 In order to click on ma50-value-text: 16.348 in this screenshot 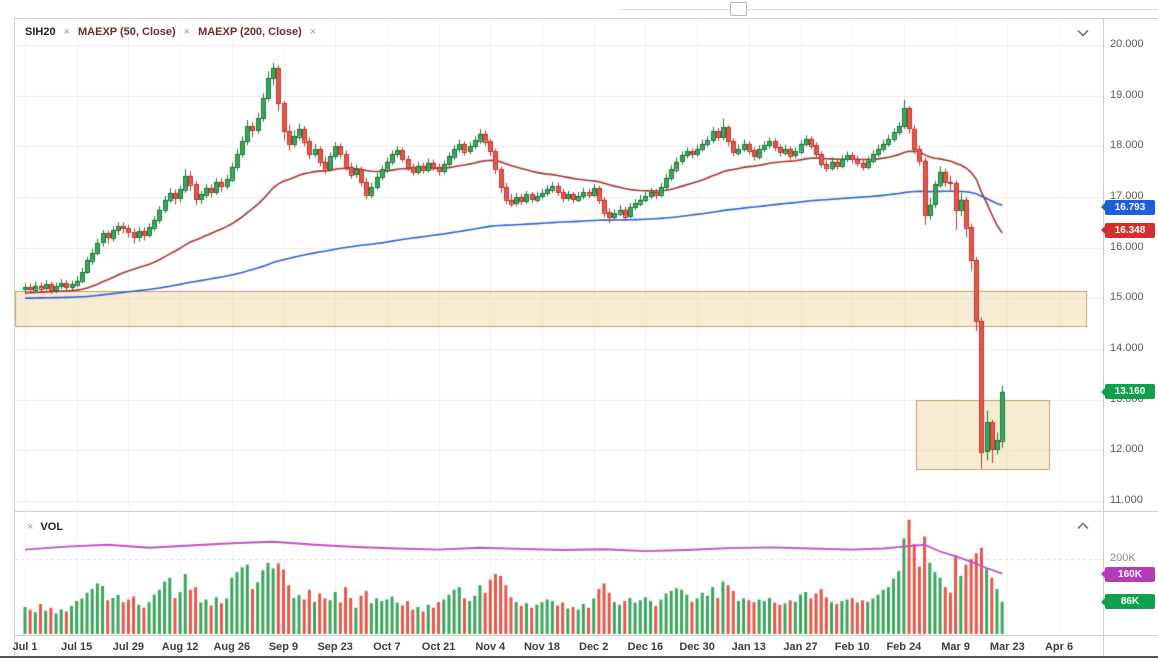, I will do `click(1130, 230)`.